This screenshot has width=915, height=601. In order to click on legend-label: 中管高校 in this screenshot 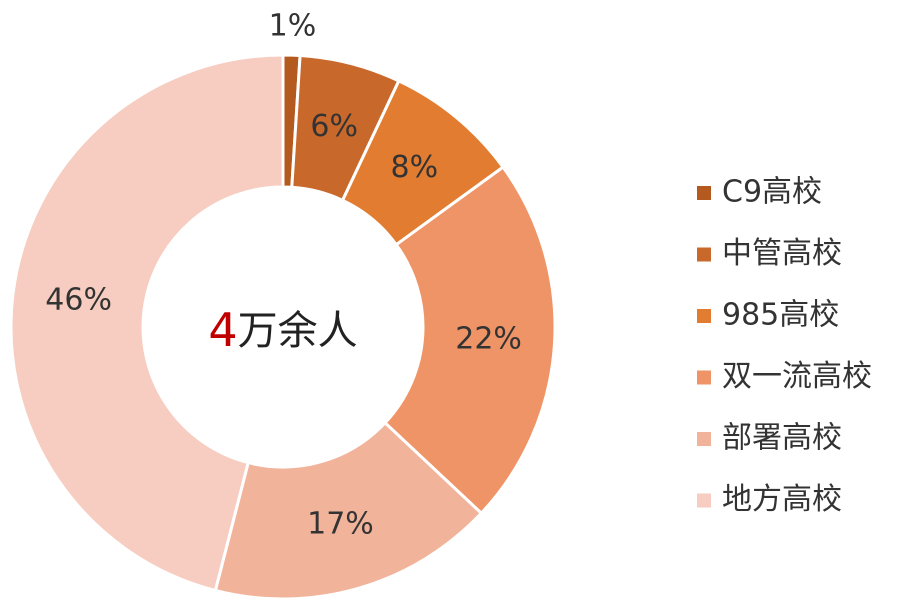, I will do `click(782, 253)`.